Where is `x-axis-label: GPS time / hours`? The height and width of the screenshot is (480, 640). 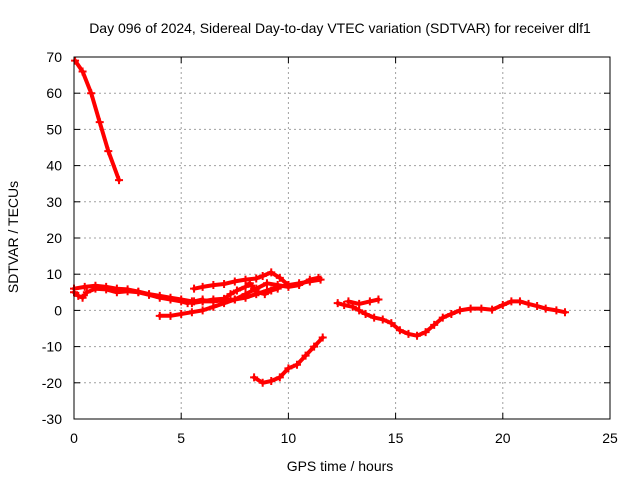
x-axis-label: GPS time / hours is located at coordinates (340, 466).